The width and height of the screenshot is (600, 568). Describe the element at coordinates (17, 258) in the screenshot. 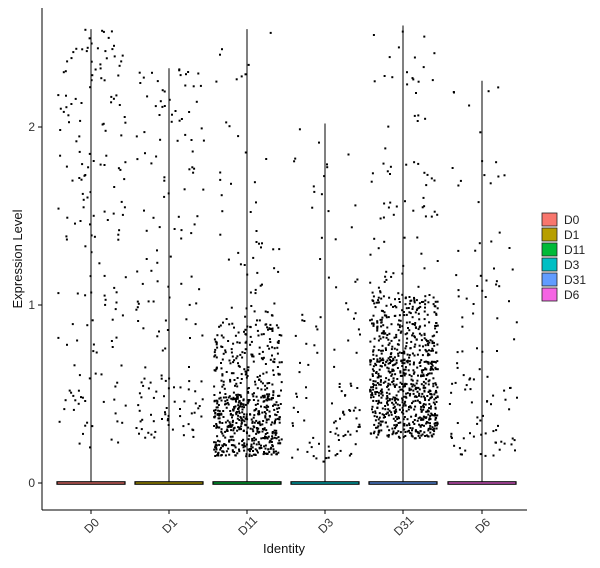

I see `y-axis-title: Expression Level` at that location.